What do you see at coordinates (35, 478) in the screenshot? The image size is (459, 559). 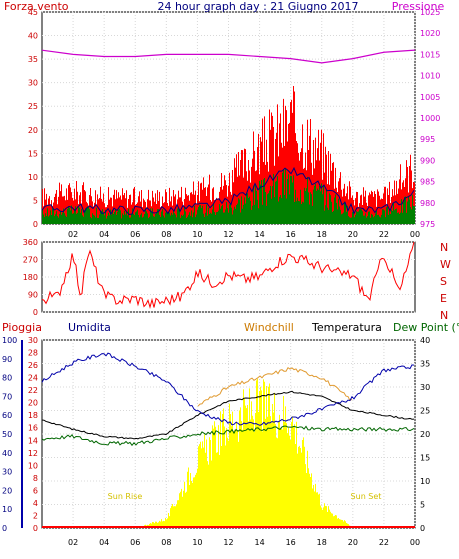 I see `rain-tick-label: 8` at bounding box center [35, 478].